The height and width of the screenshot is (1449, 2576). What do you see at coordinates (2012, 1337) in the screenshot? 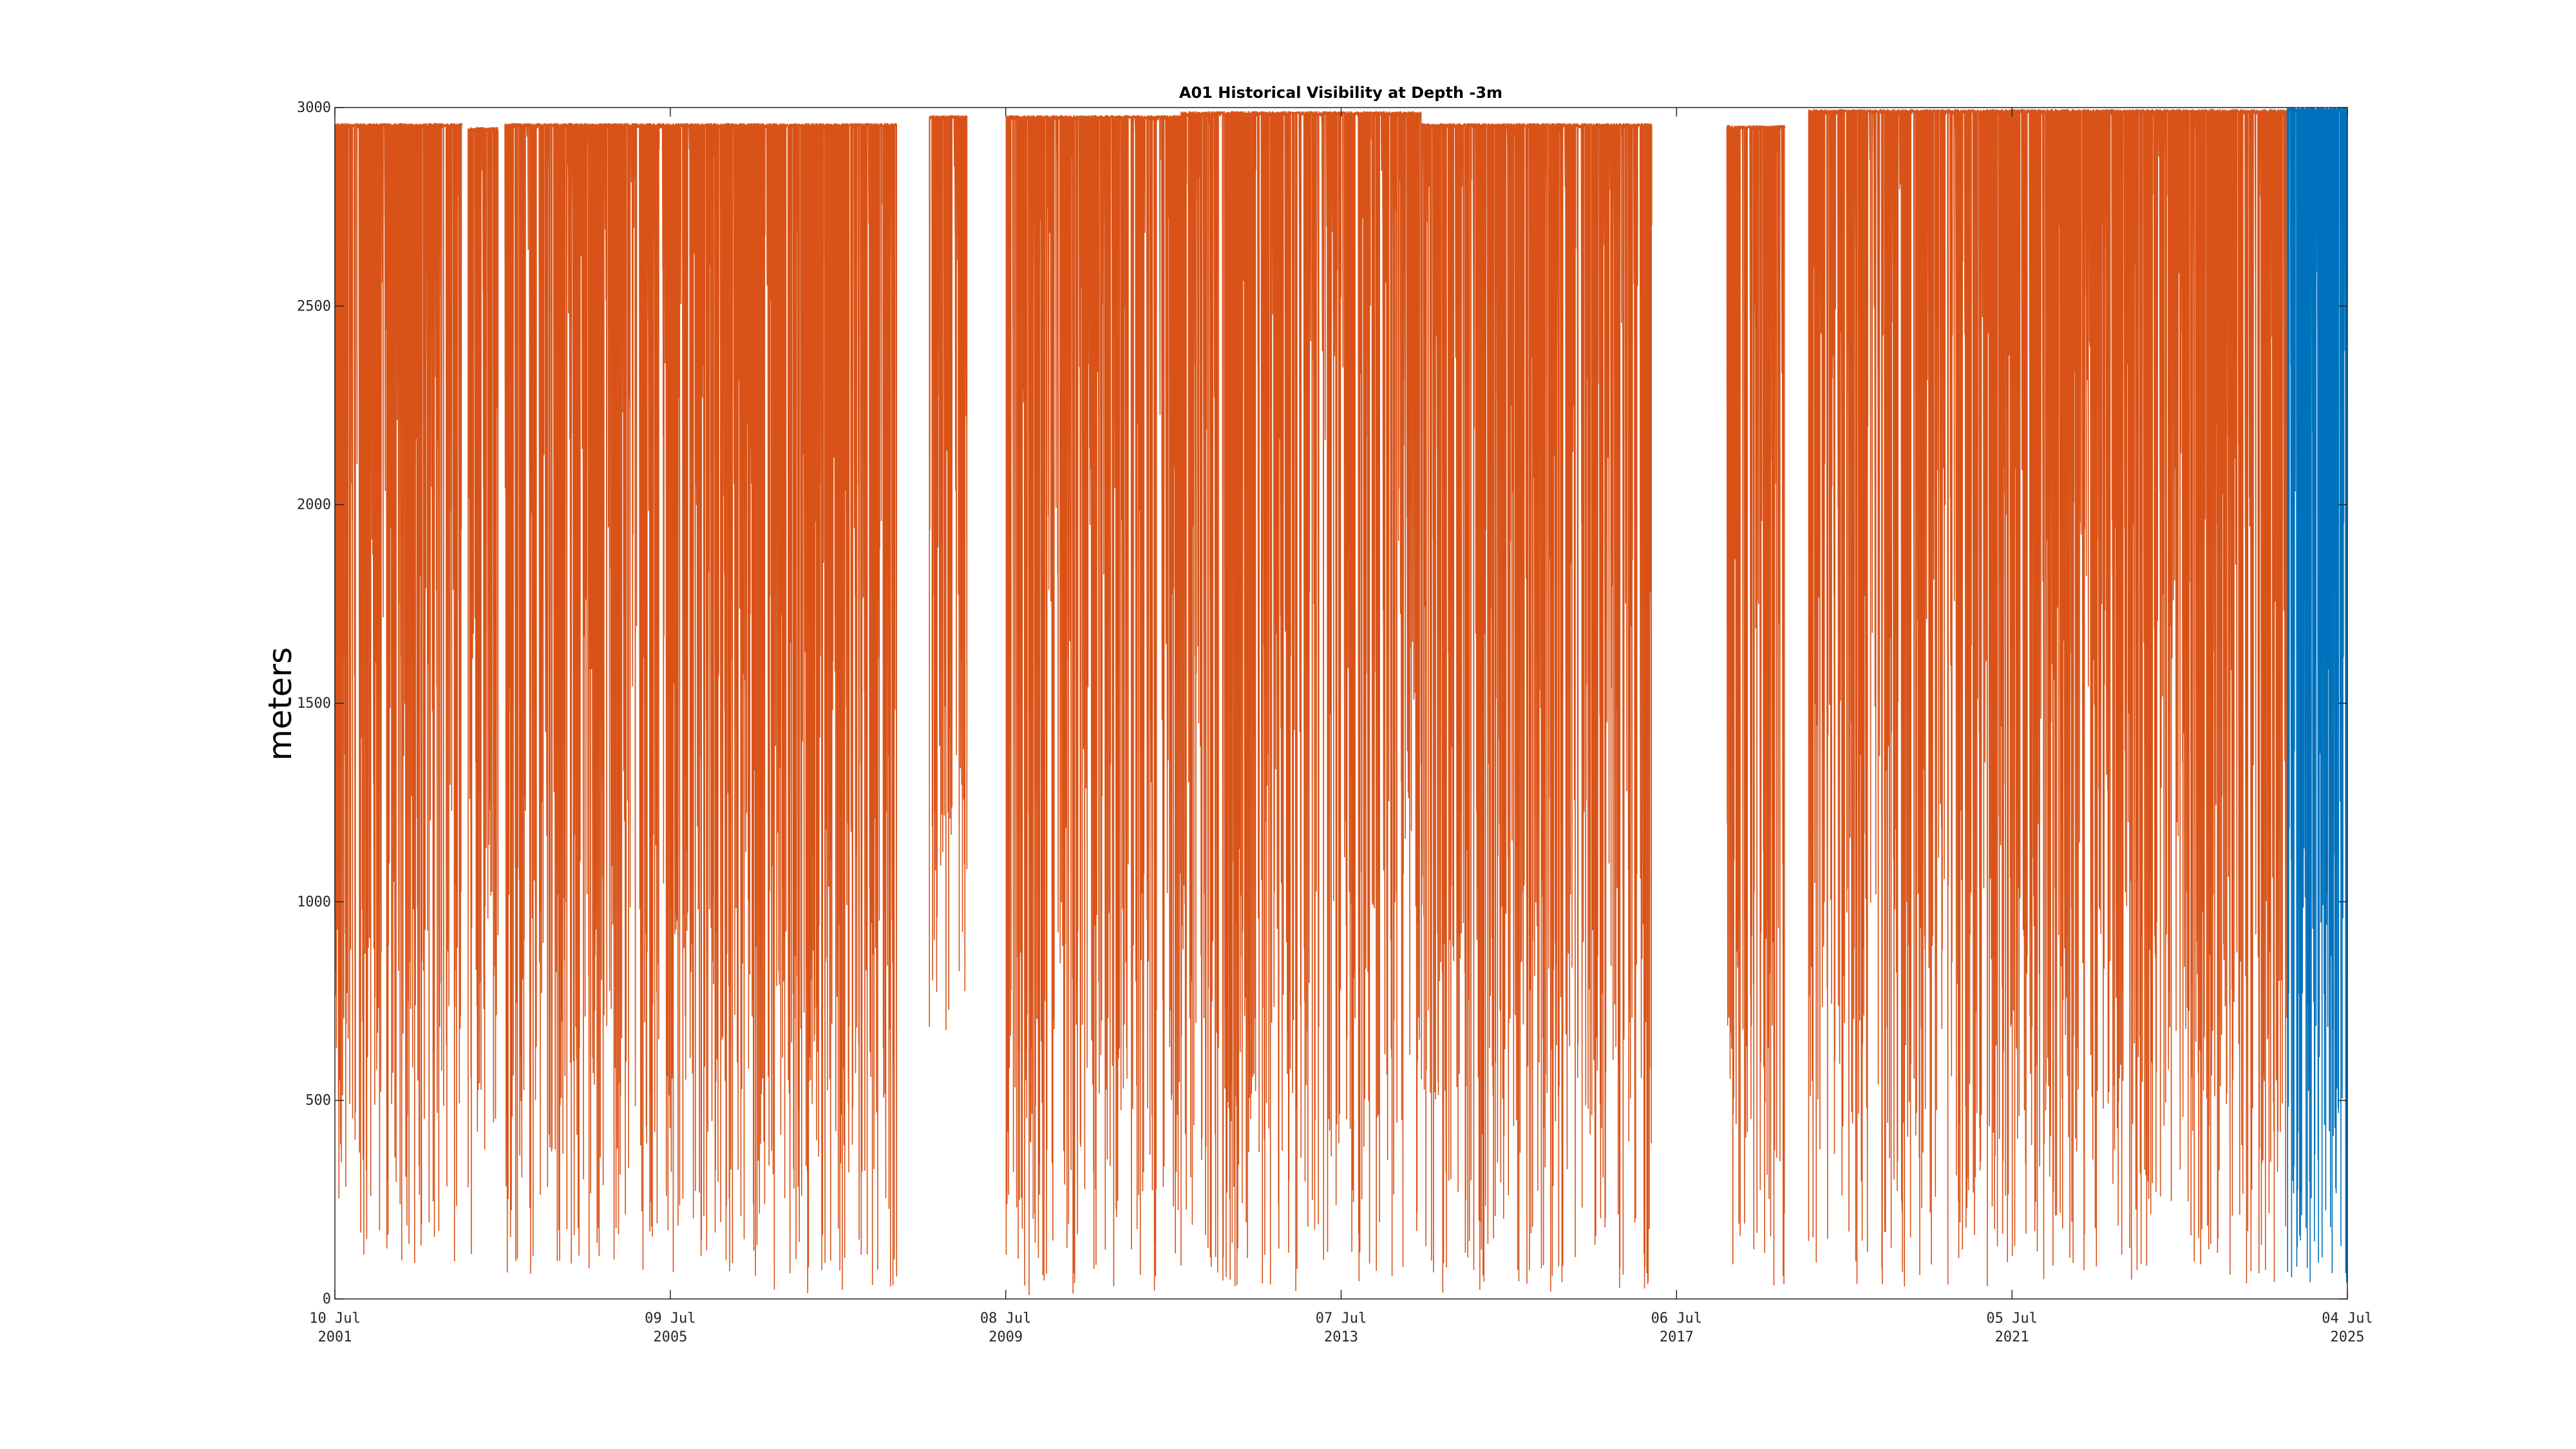
I see `x-tick-label-year: 2021` at bounding box center [2012, 1337].